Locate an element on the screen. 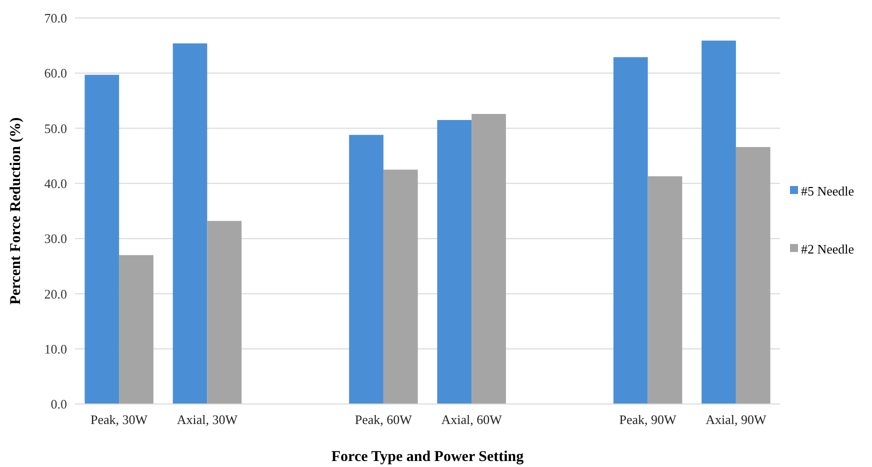 The image size is (872, 467). y-tick-label: 0.0 is located at coordinates (58, 404).